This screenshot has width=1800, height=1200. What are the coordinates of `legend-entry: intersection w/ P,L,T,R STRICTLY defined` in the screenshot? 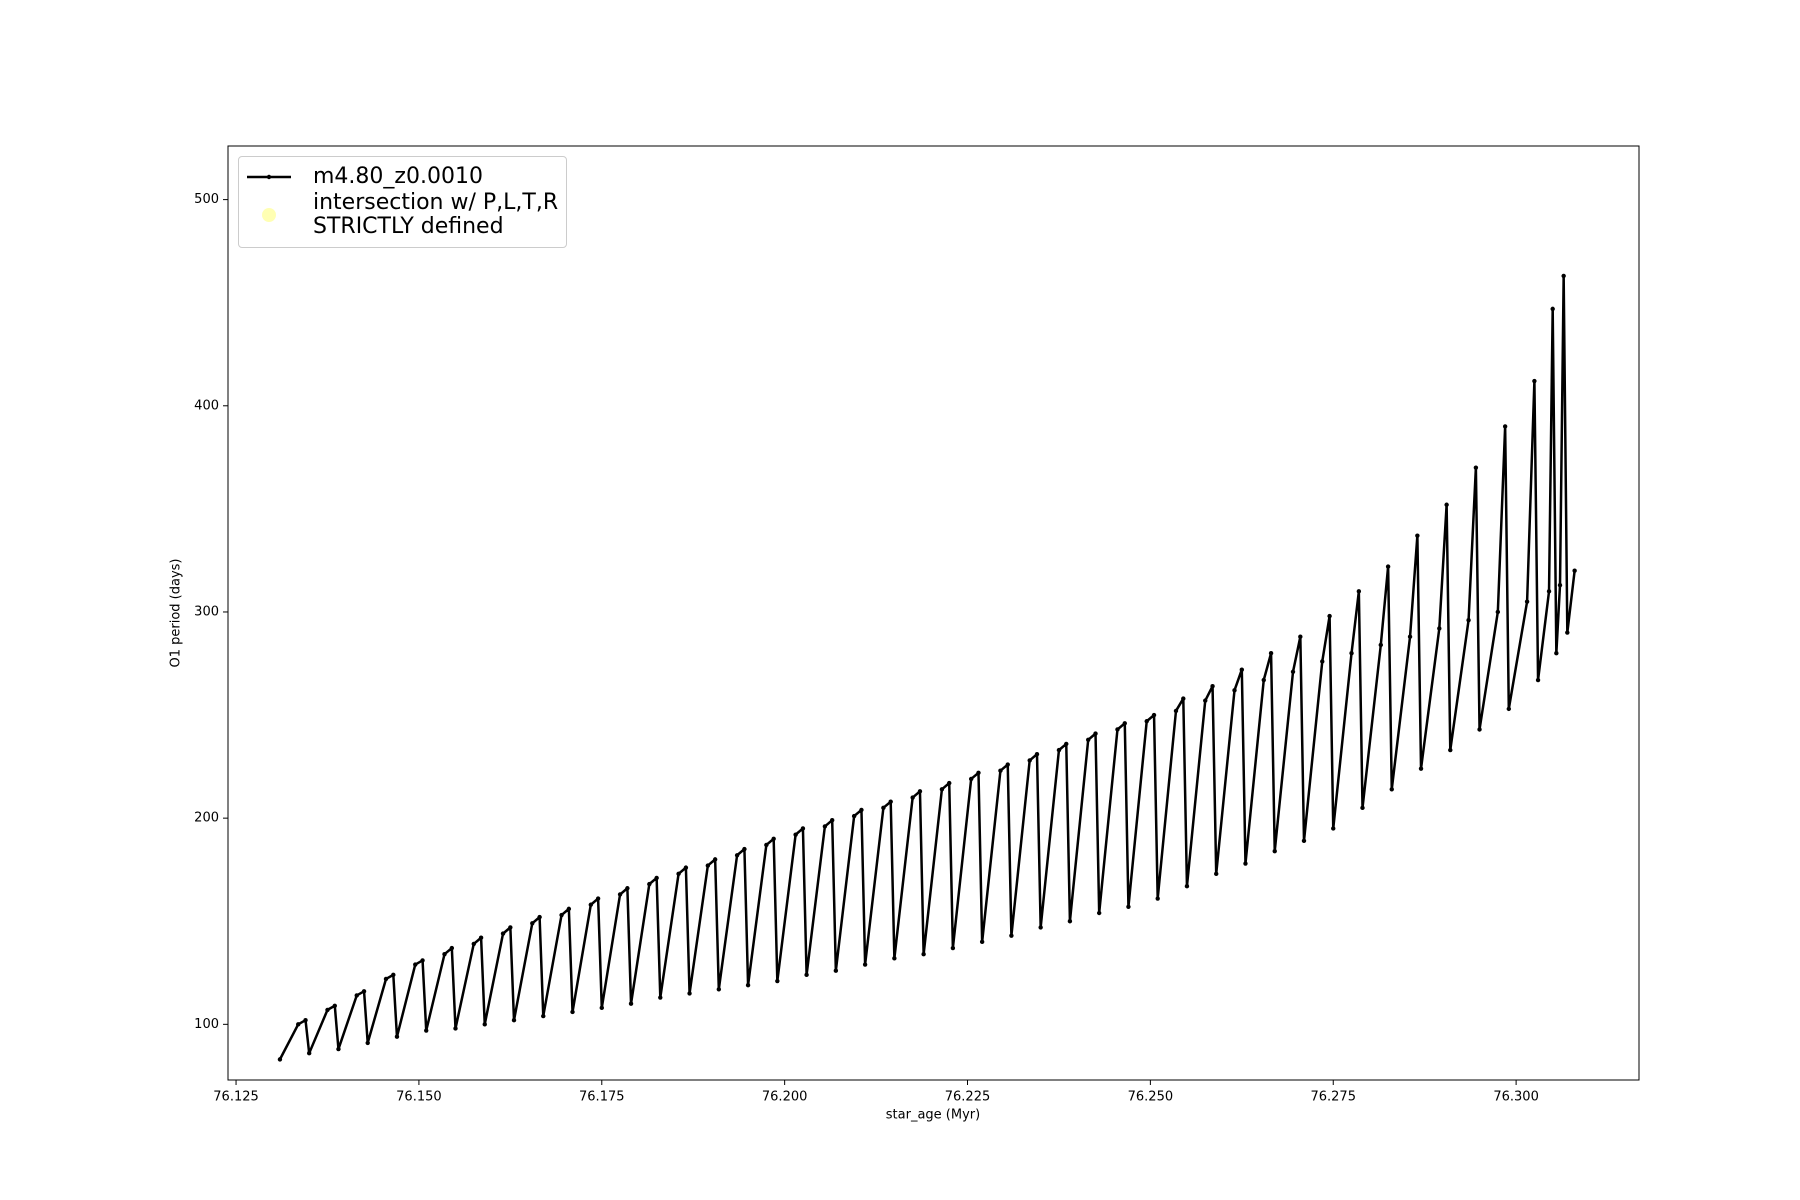 It's located at (402, 215).